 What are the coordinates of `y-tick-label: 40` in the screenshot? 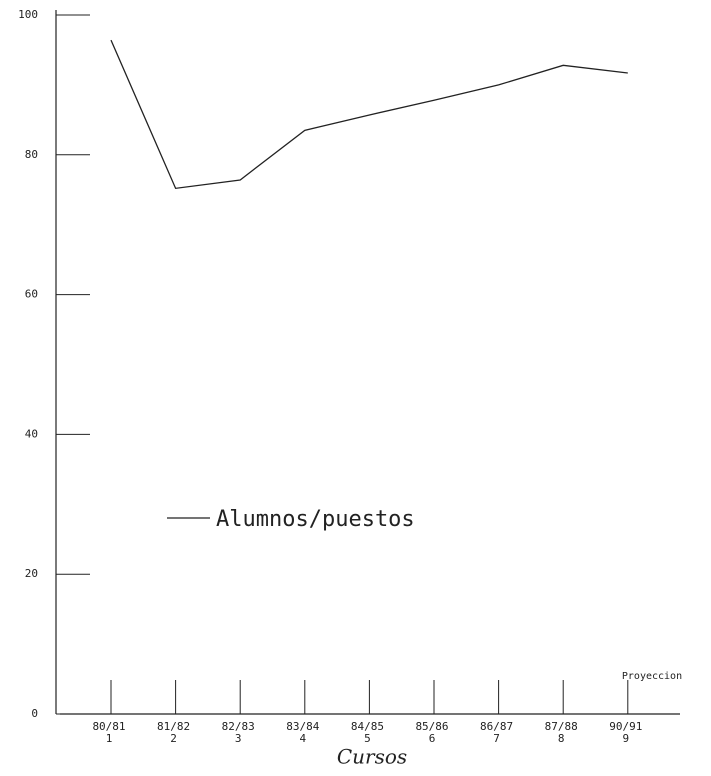 It's located at (31, 433).